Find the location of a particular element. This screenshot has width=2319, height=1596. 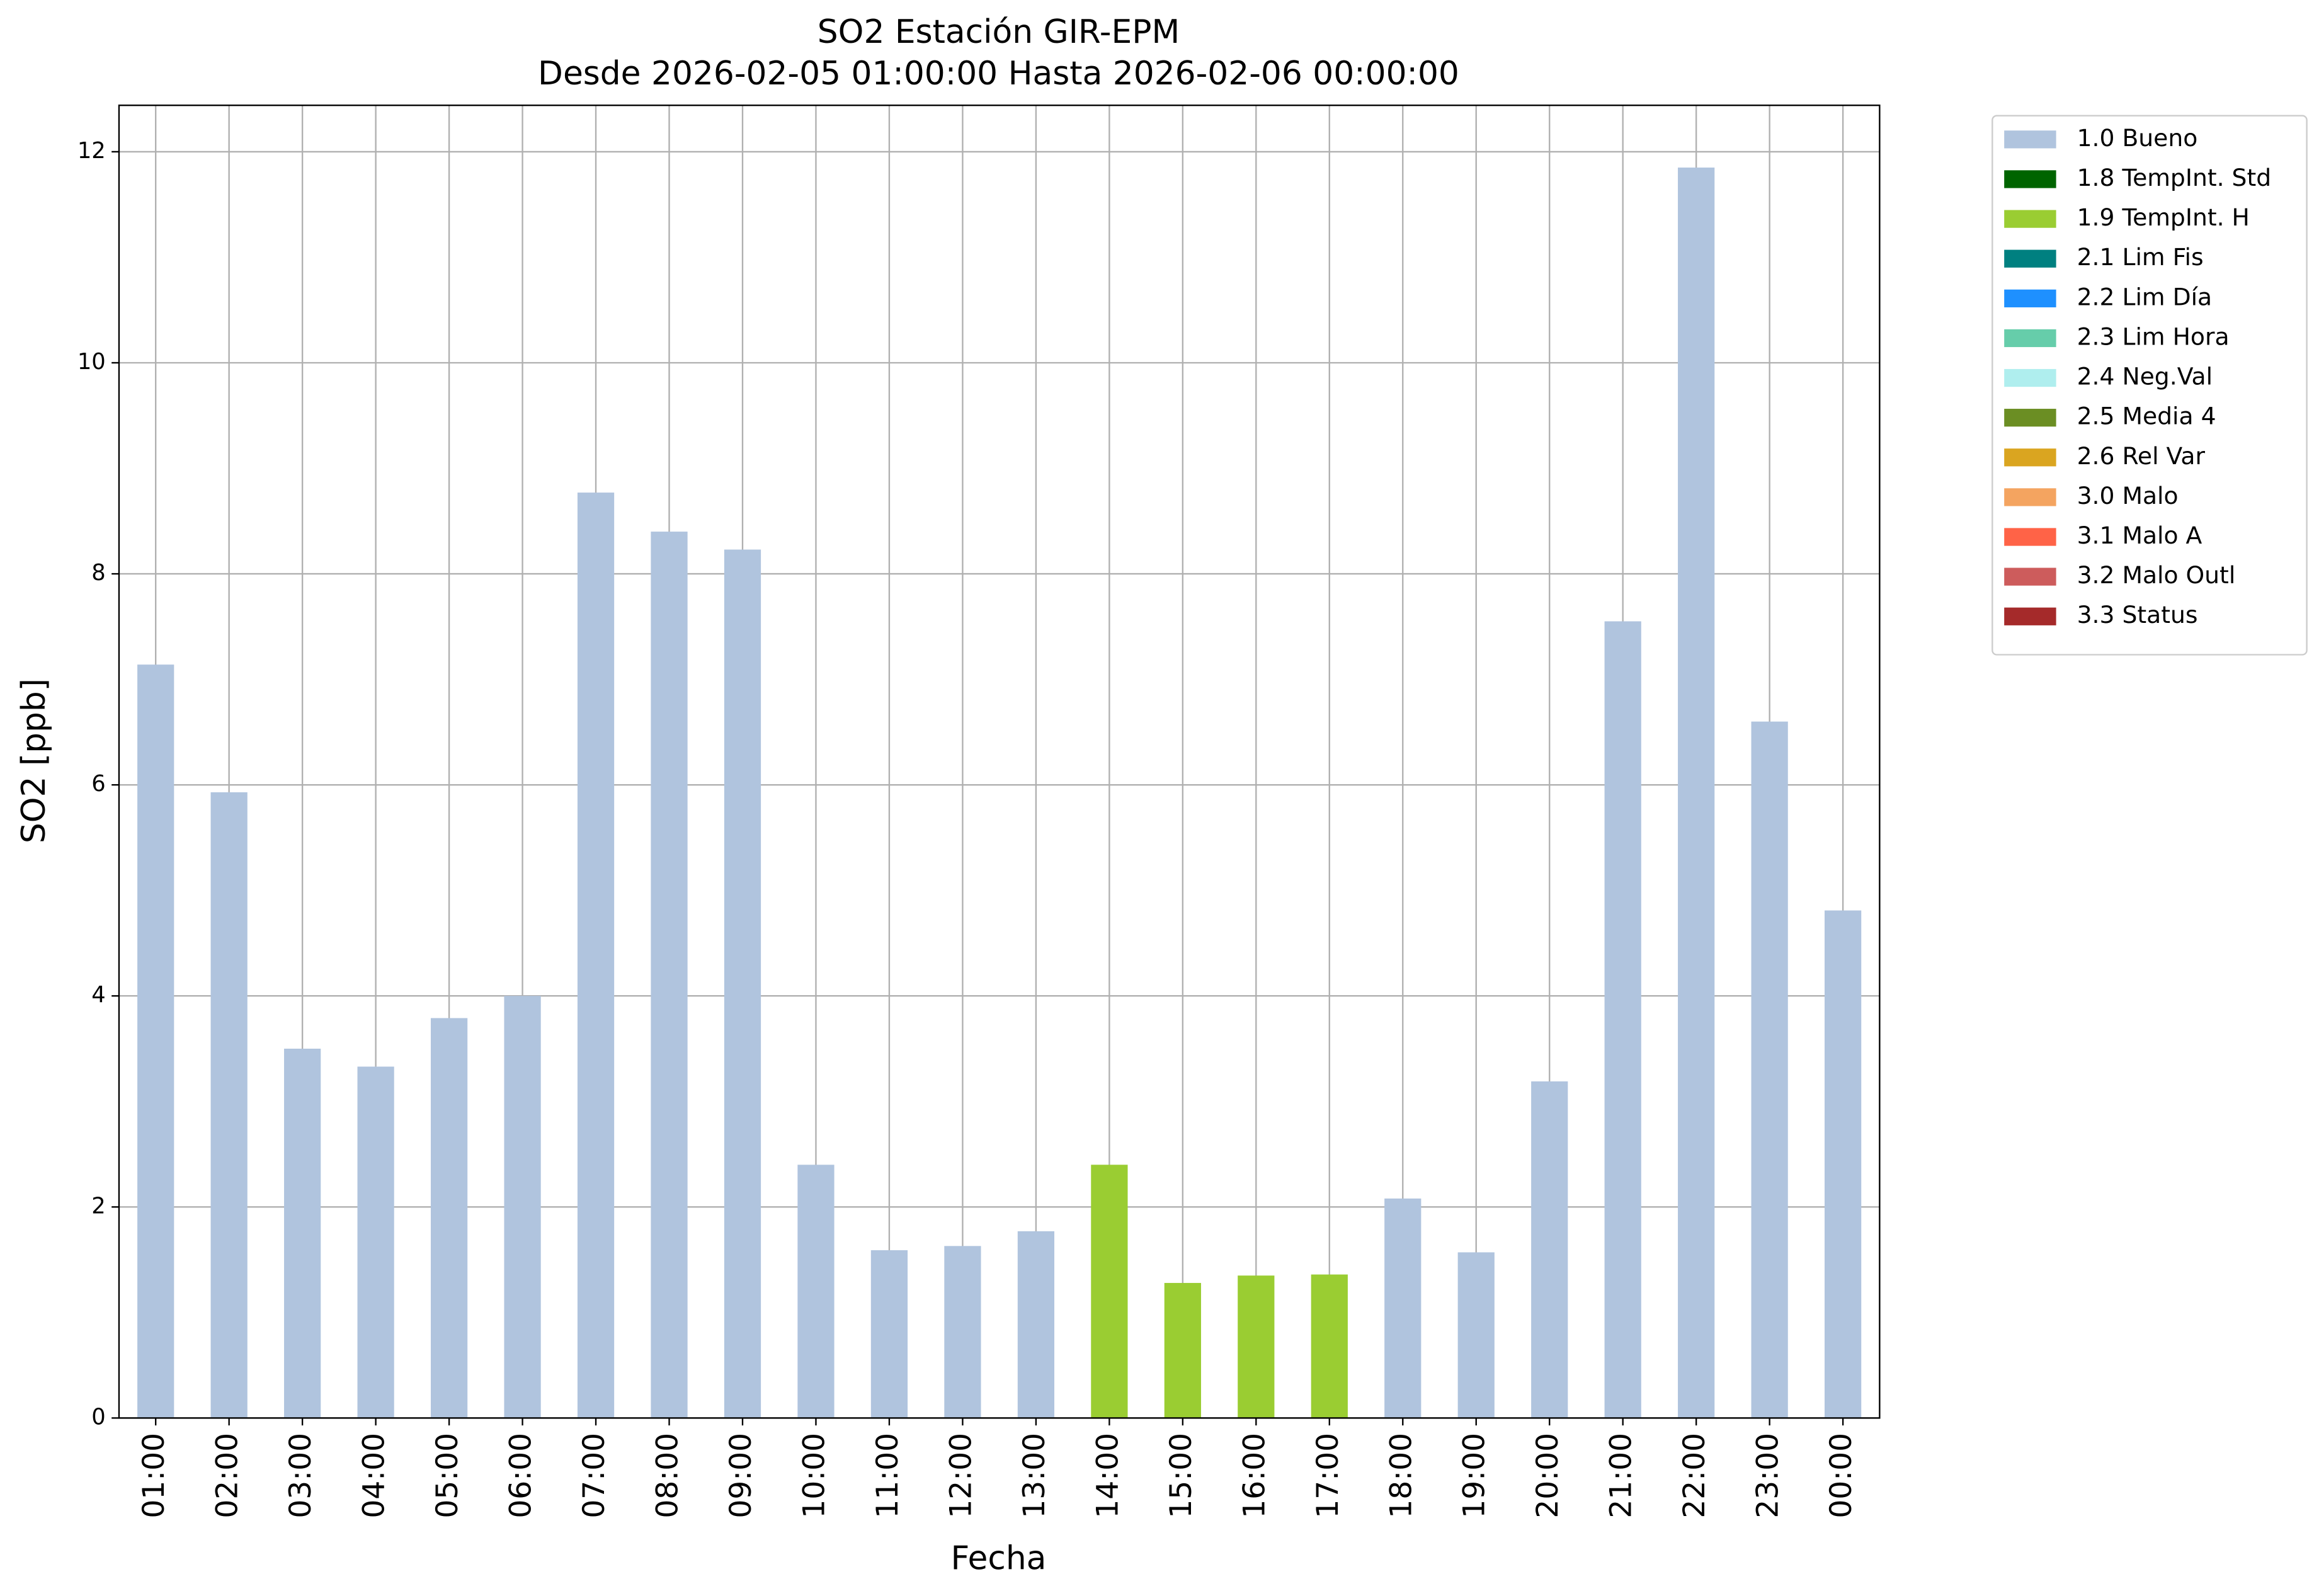

x-tick-label: 05:00 is located at coordinates (447, 1476).